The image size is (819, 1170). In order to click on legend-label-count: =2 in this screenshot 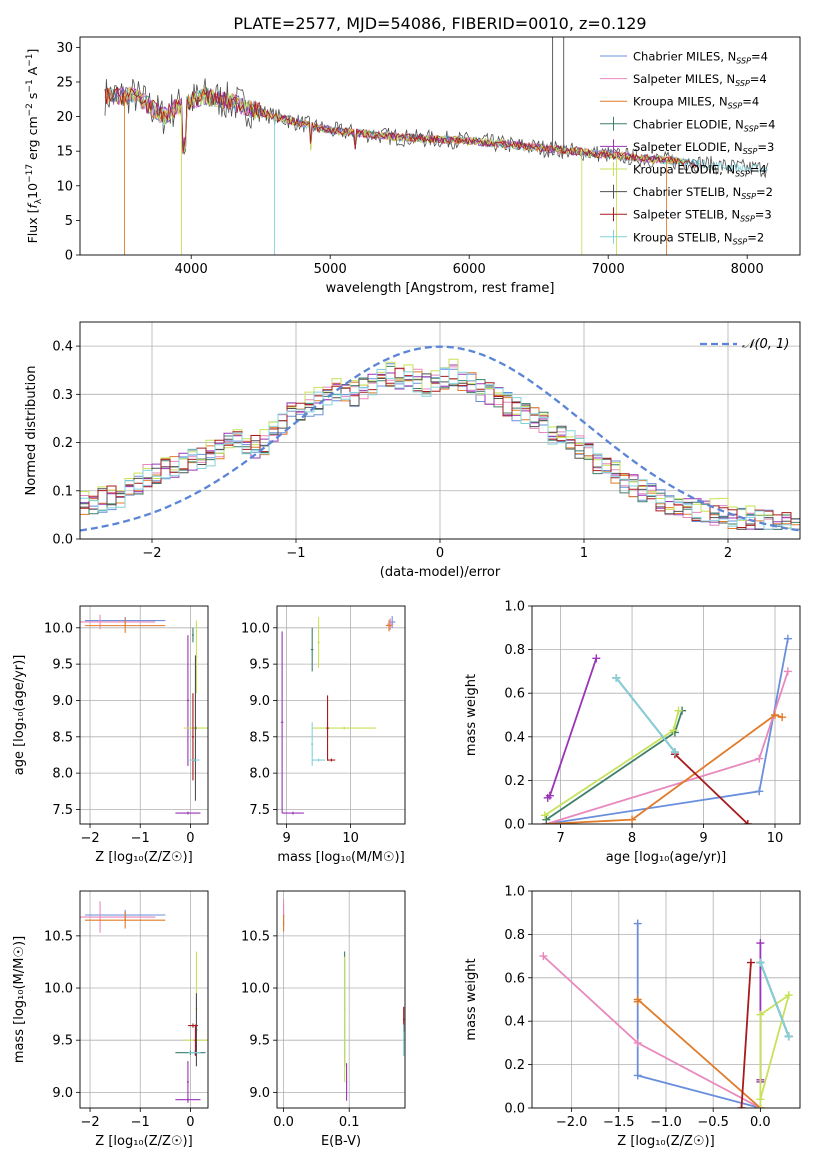, I will do `click(764, 192)`.